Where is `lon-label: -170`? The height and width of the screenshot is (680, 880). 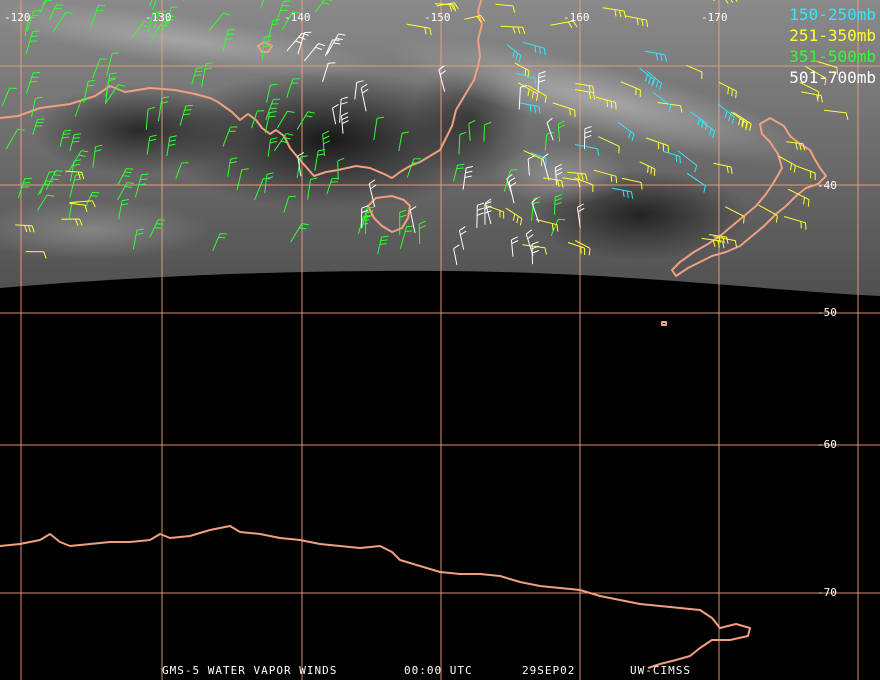
lon-label: -170 is located at coordinates (714, 17).